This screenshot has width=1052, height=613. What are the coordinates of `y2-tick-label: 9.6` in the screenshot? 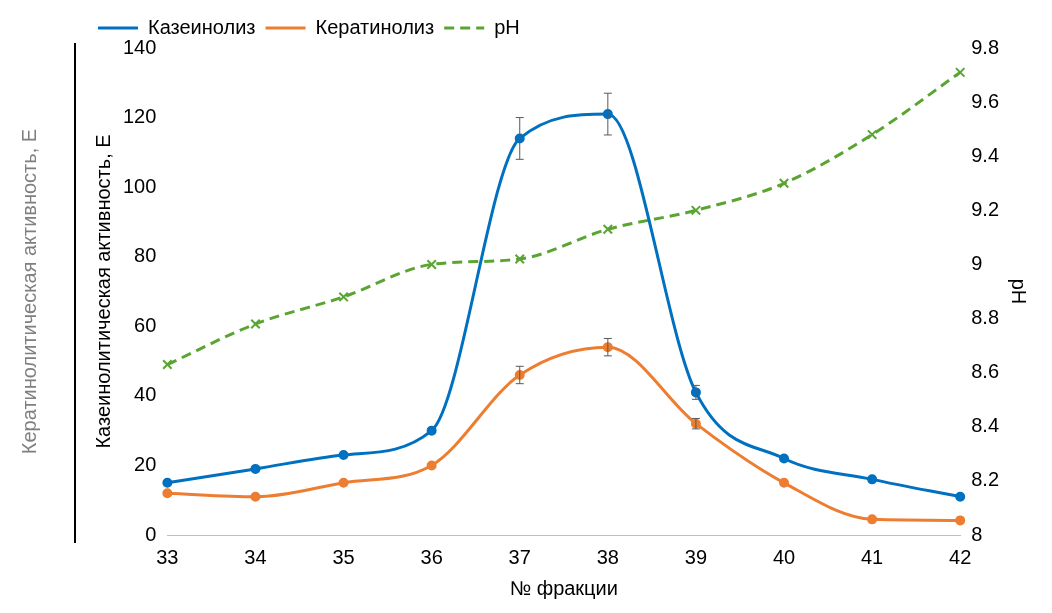 It's located at (985, 100).